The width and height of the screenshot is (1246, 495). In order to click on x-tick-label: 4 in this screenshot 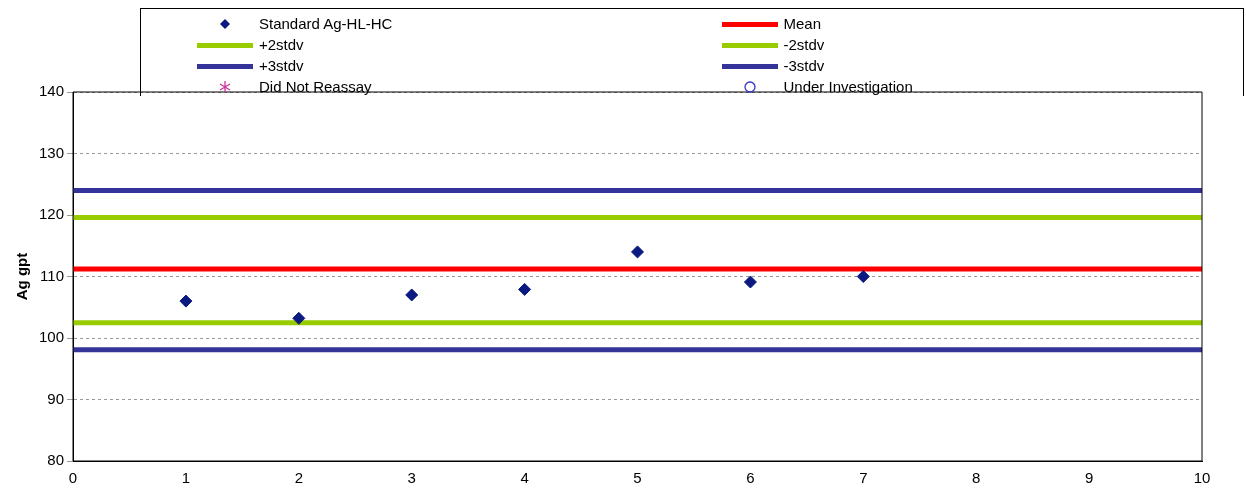, I will do `click(524, 478)`.